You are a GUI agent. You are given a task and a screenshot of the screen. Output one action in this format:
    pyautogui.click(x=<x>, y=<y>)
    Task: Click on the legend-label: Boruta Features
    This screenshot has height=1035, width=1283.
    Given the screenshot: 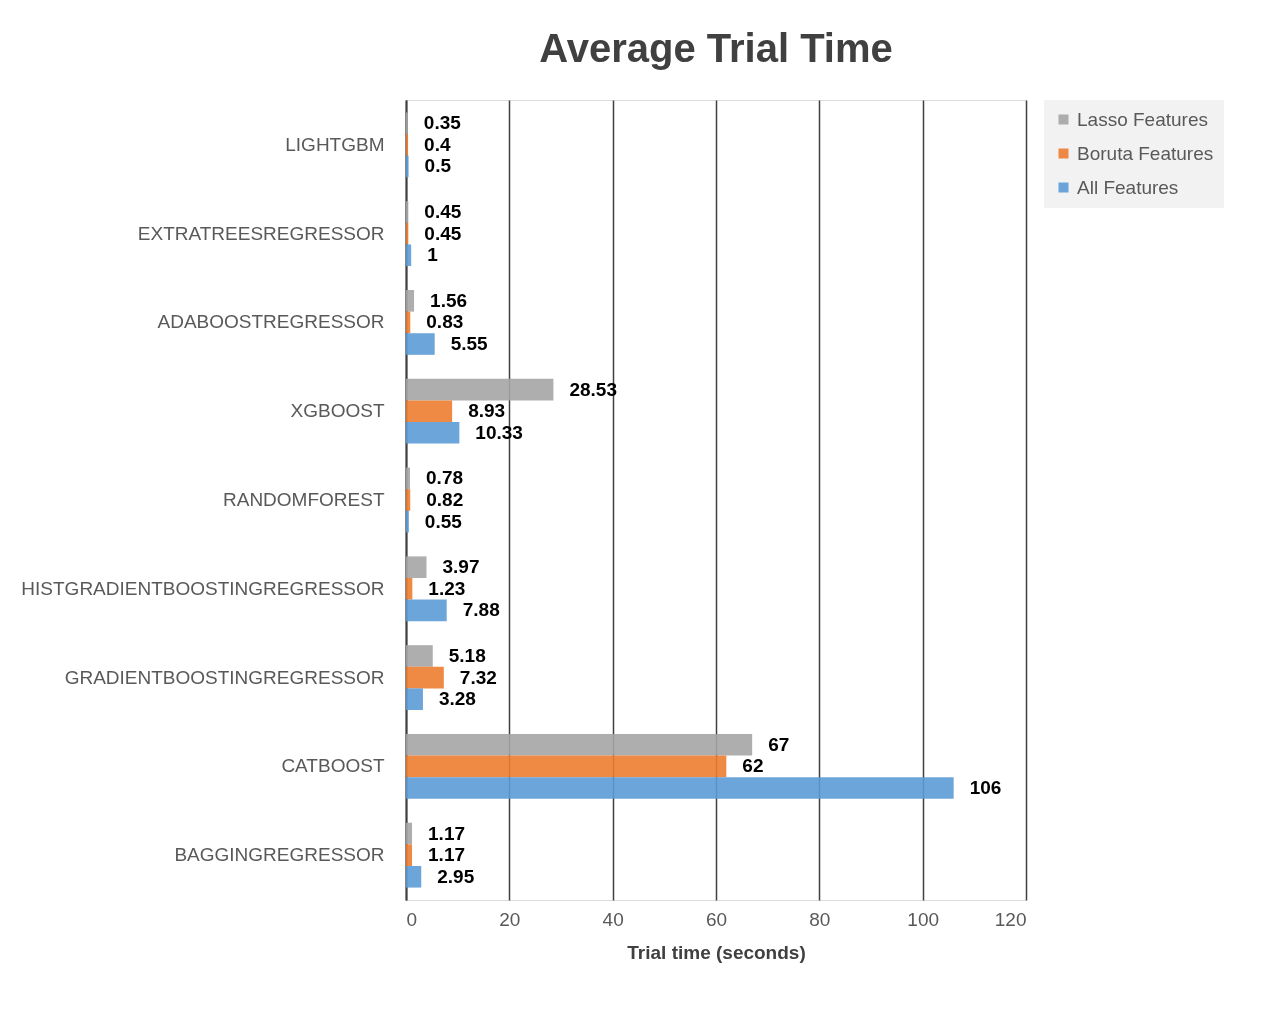 What is the action you would take?
    pyautogui.click(x=1145, y=153)
    